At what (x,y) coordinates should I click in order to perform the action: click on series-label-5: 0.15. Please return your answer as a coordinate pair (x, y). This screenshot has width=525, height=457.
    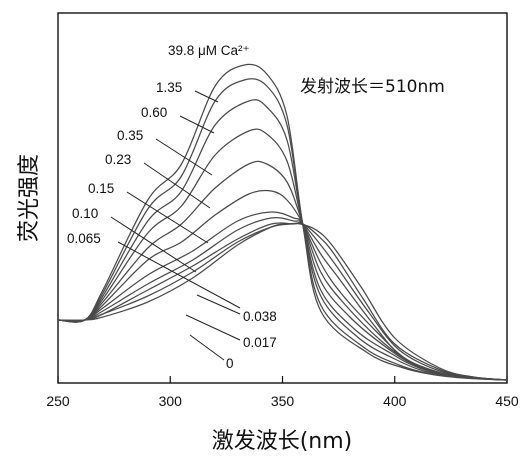
    Looking at the image, I should click on (101, 188).